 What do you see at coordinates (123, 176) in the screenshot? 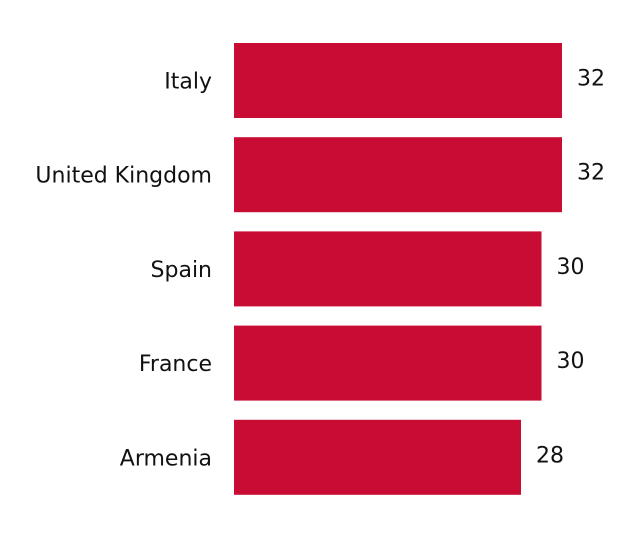
I see `category-label: United Kingdom` at bounding box center [123, 176].